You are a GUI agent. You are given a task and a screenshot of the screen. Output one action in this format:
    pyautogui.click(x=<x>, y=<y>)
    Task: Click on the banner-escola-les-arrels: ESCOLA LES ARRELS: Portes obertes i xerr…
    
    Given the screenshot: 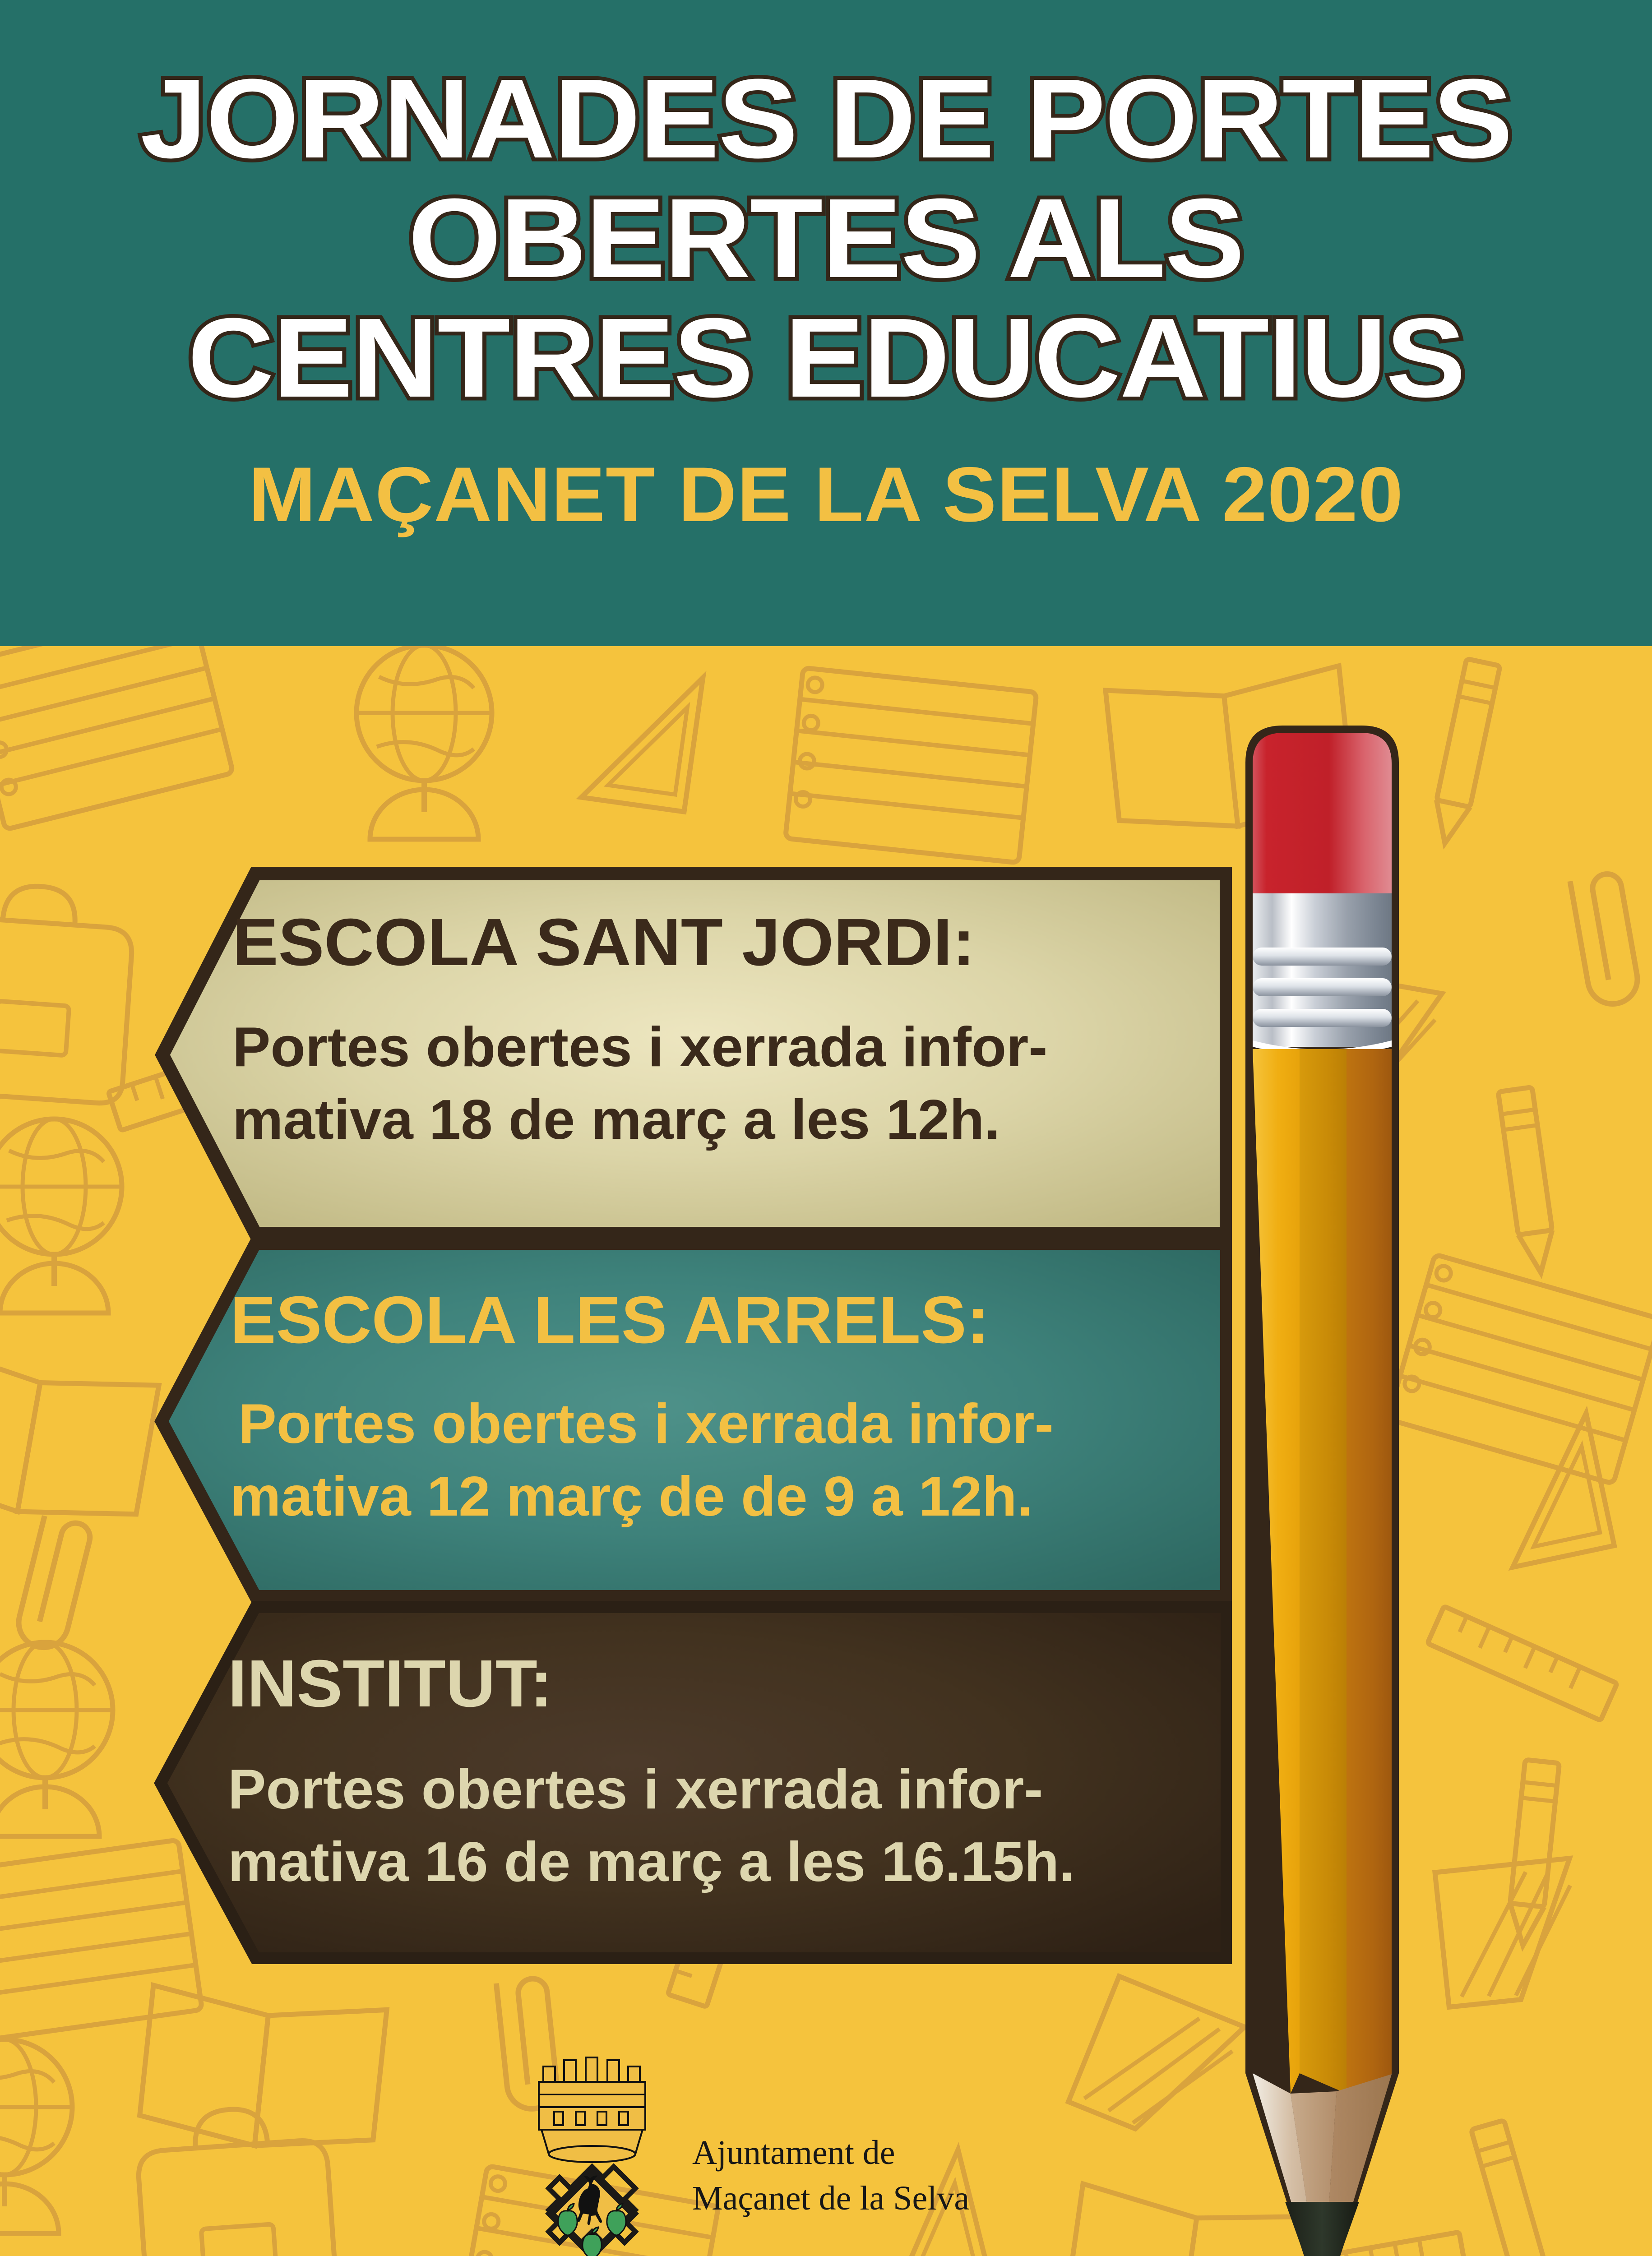 What is the action you would take?
    pyautogui.click(x=683, y=1420)
    